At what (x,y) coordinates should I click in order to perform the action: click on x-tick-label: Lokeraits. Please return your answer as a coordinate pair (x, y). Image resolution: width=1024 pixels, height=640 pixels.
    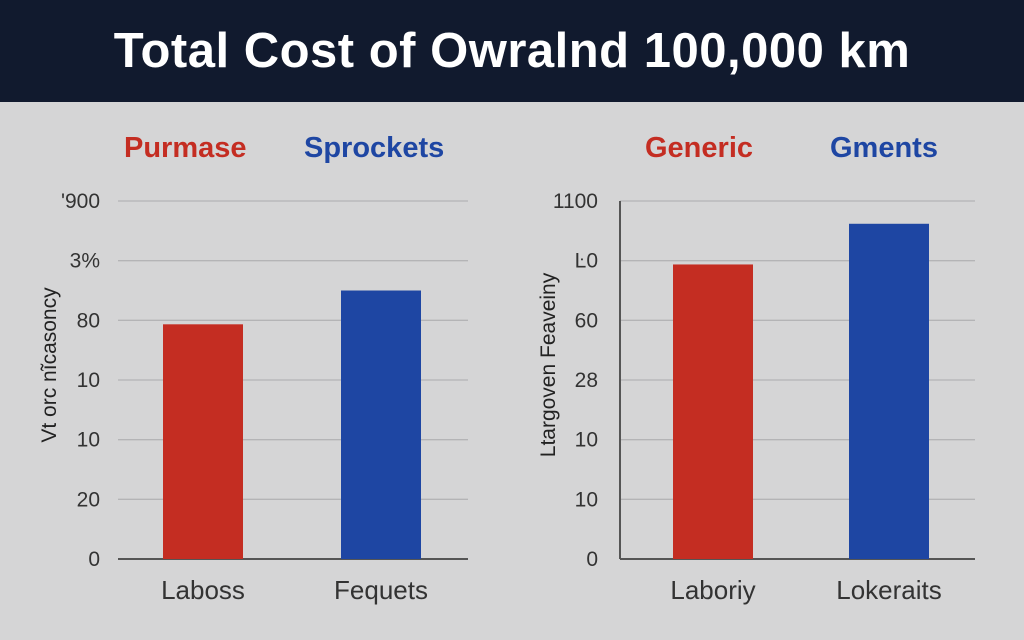
    Looking at the image, I should click on (889, 590).